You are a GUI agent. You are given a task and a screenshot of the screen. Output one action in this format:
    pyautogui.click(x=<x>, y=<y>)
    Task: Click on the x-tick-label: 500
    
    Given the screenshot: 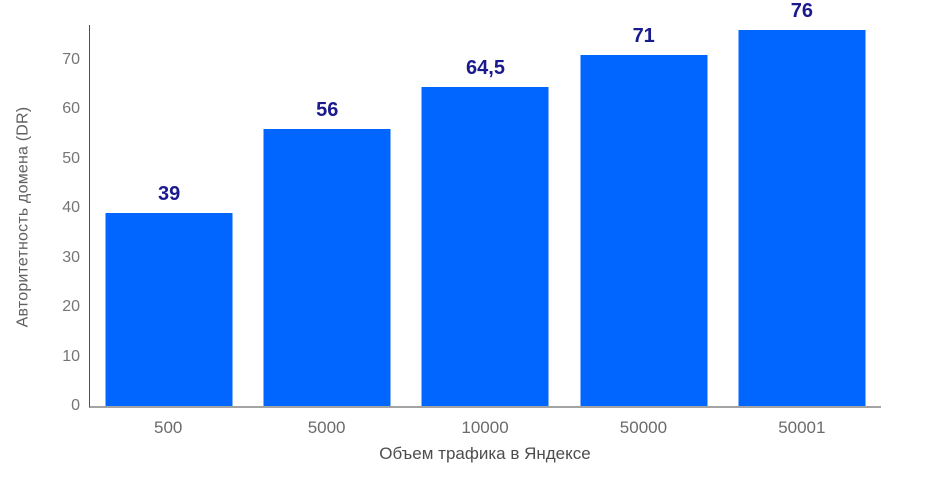 What is the action you would take?
    pyautogui.click(x=168, y=427)
    